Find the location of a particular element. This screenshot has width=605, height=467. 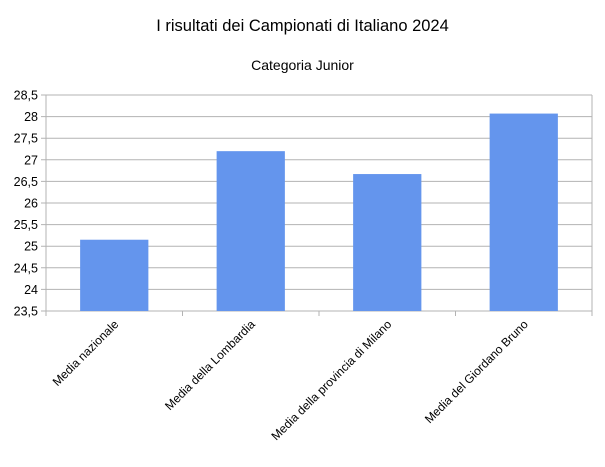

y-tick-label: 27 is located at coordinates (31, 160).